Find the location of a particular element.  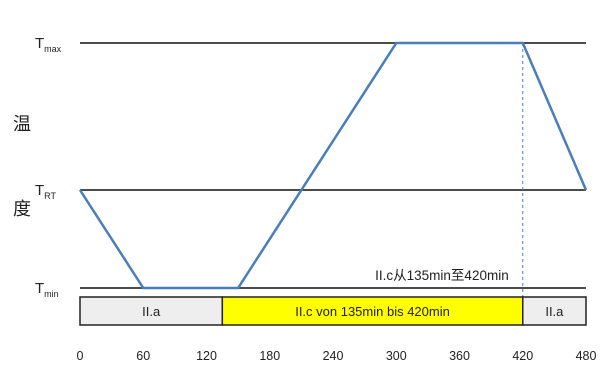

phase-label-2: II.c von 135min bis 420min is located at coordinates (372, 311).